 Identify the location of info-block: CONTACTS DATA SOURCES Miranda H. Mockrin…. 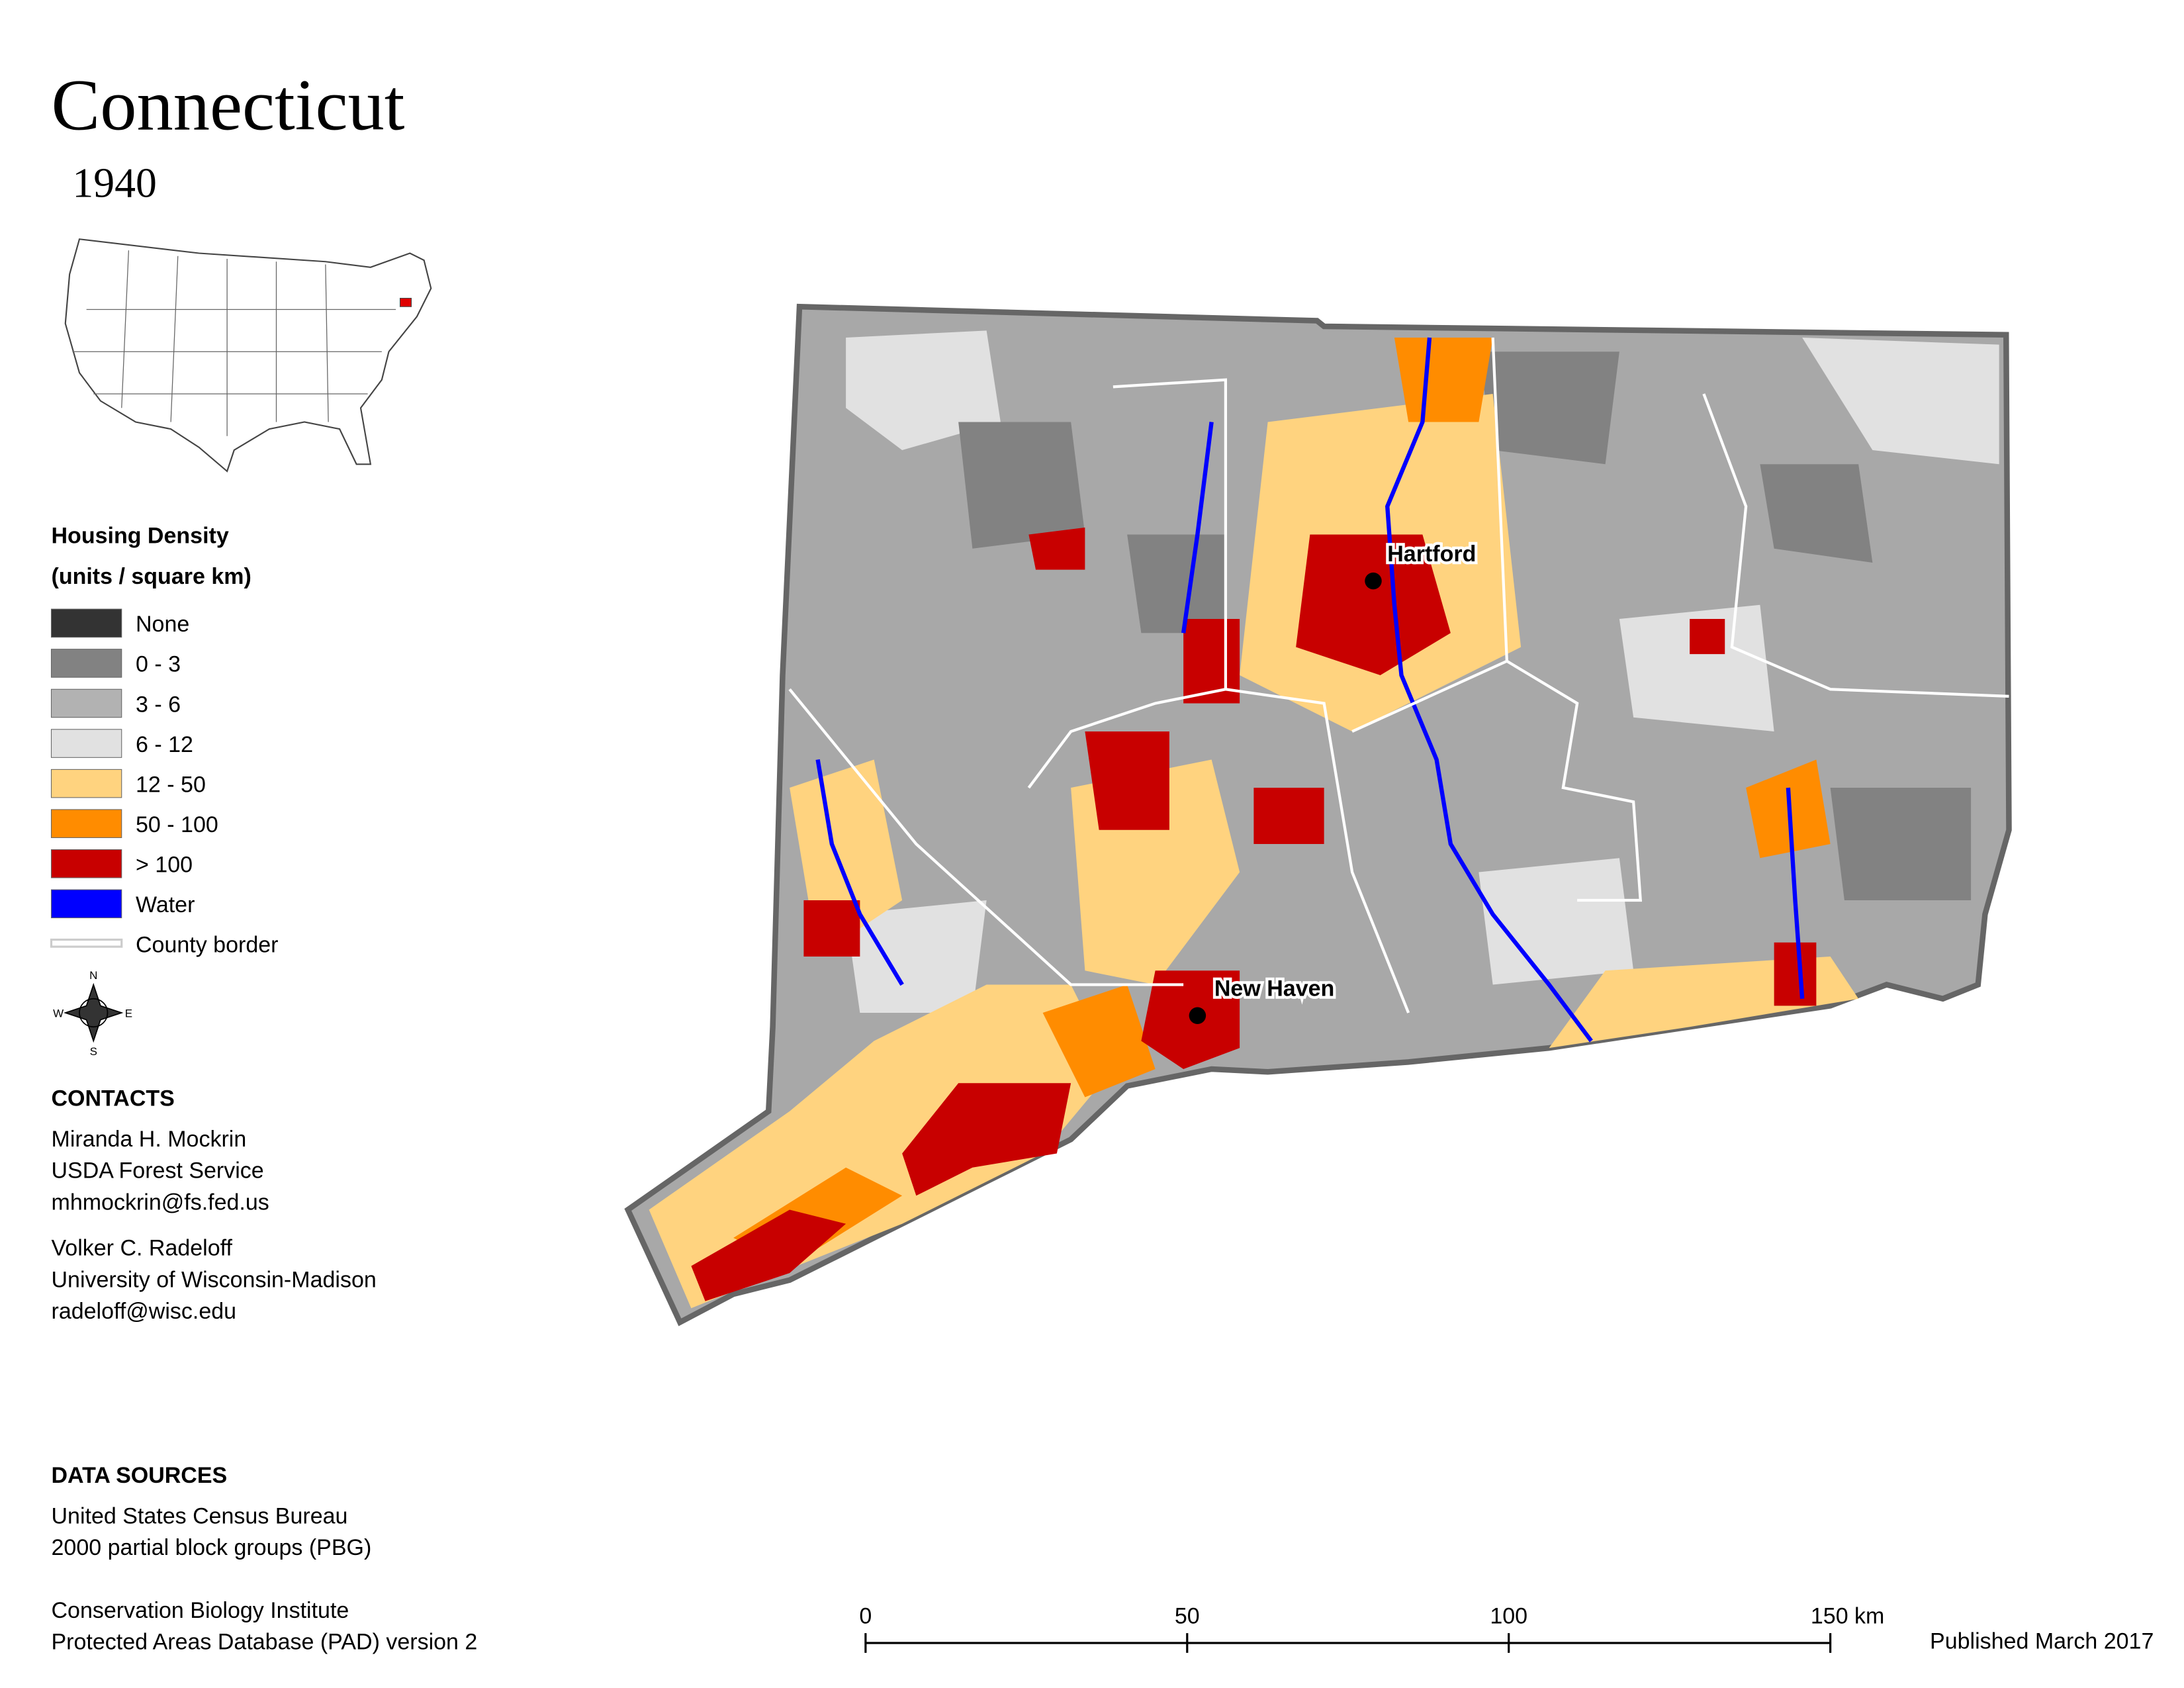
(265, 1370).